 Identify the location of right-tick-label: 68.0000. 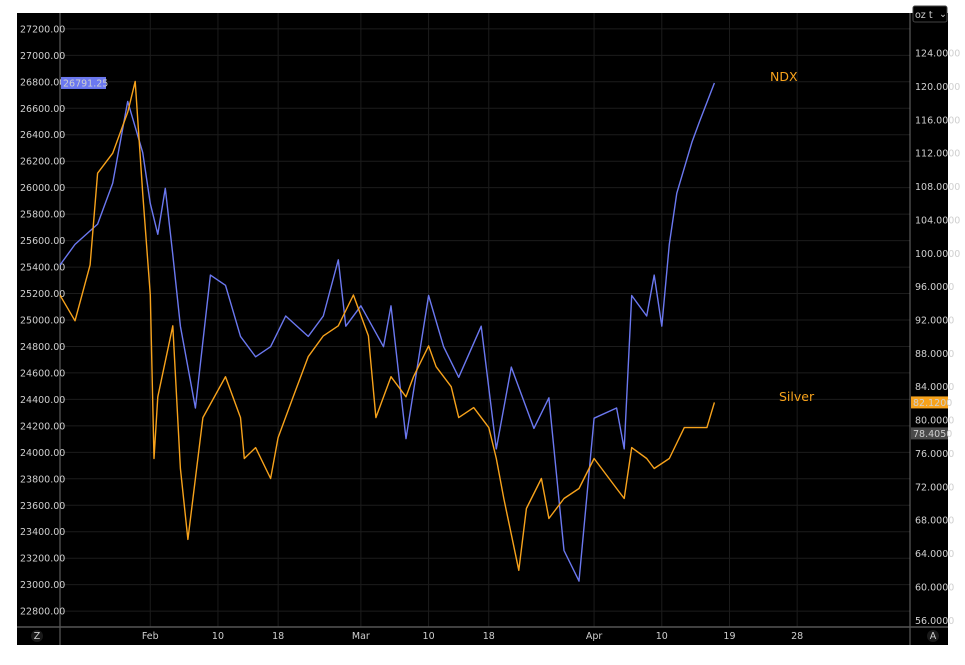
(934, 521).